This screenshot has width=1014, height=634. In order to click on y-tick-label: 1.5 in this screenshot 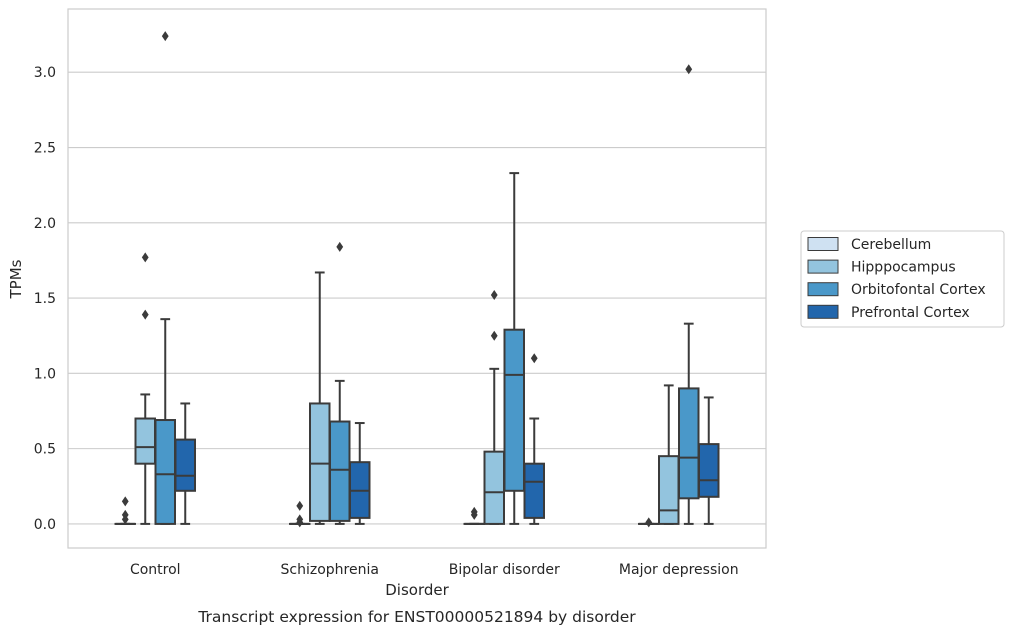, I will do `click(45, 299)`.